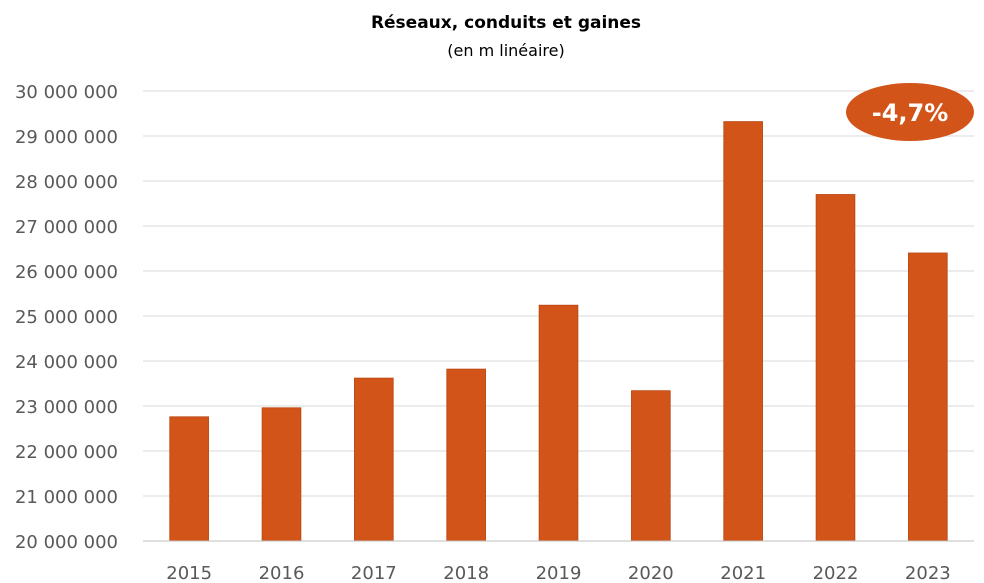 The image size is (984, 583). Describe the element at coordinates (66, 272) in the screenshot. I see `y-tick-label: 26 000 000` at that location.